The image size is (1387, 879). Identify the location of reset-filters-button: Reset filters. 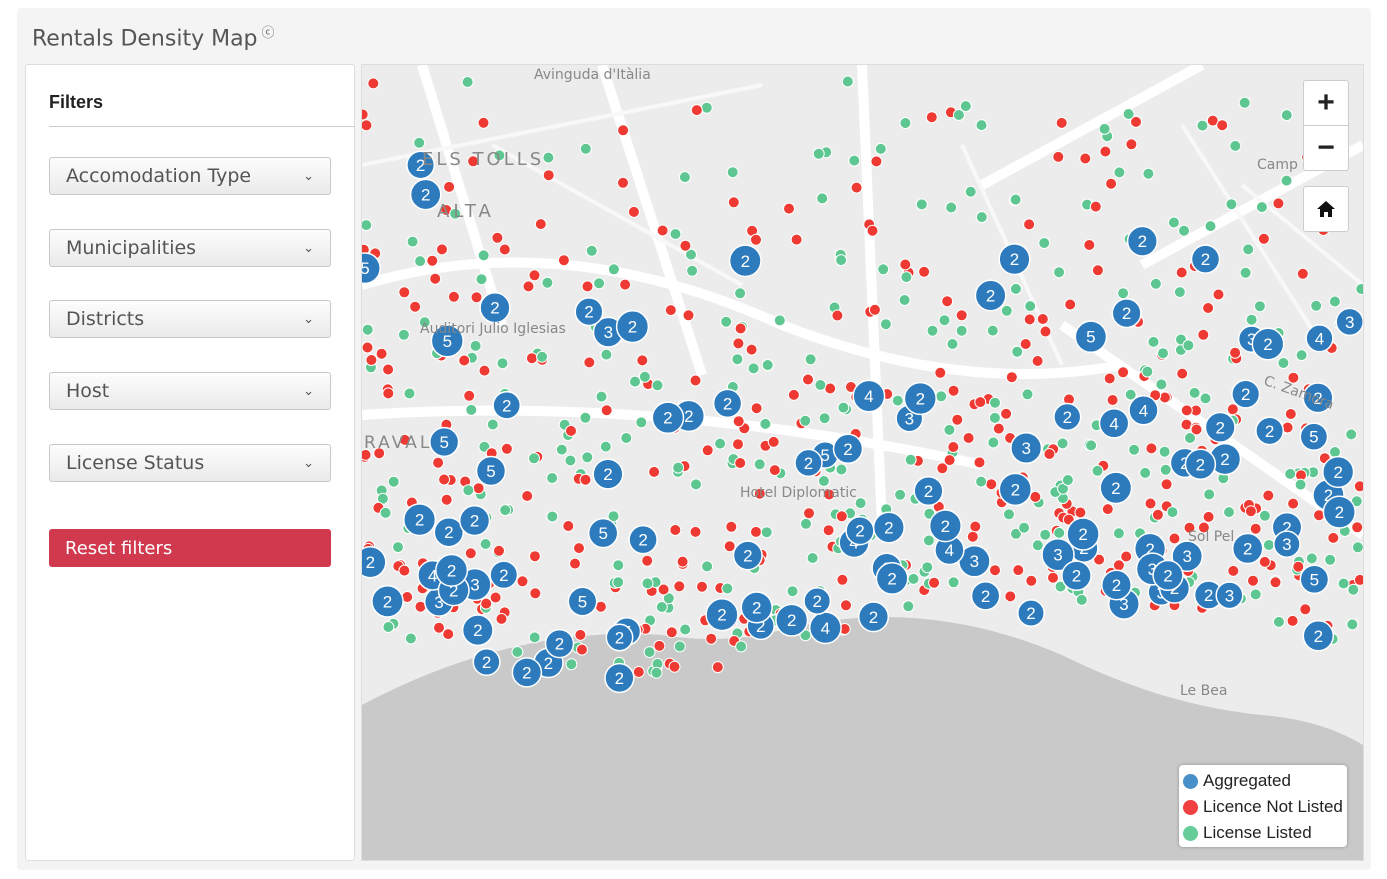
(190, 548).